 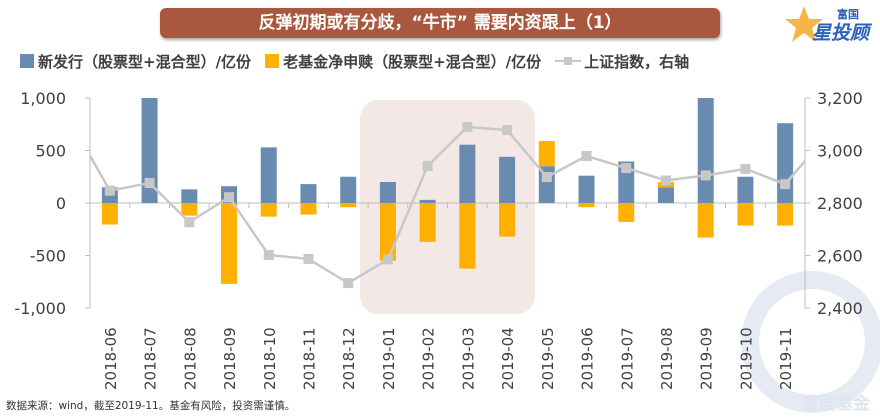 I want to click on x-tick-label: 2019-06, so click(x=588, y=358).